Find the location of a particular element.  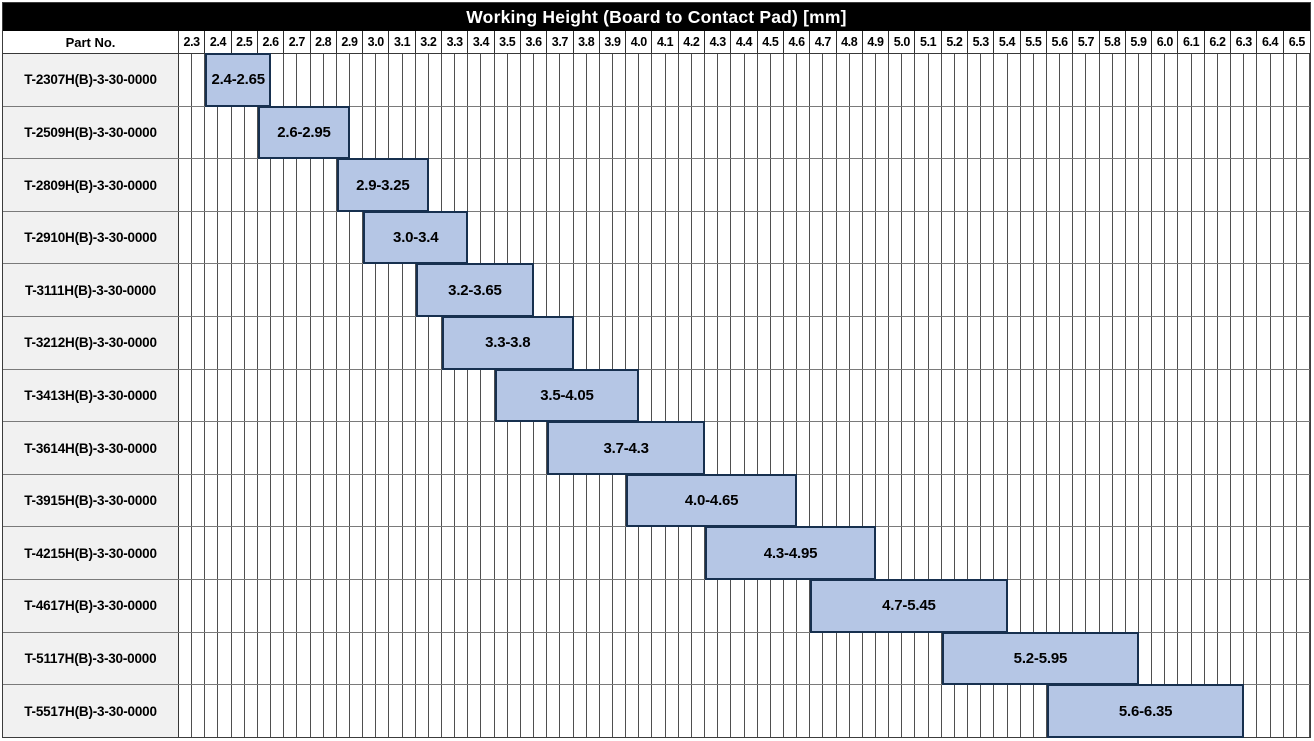

part-no-cell: T-3111H(B)-3-30-0000 is located at coordinates (91, 290).